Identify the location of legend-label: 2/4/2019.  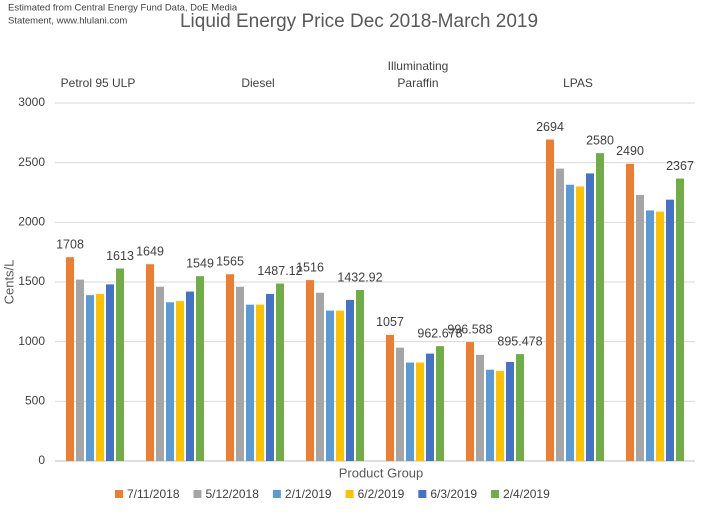
(526, 494).